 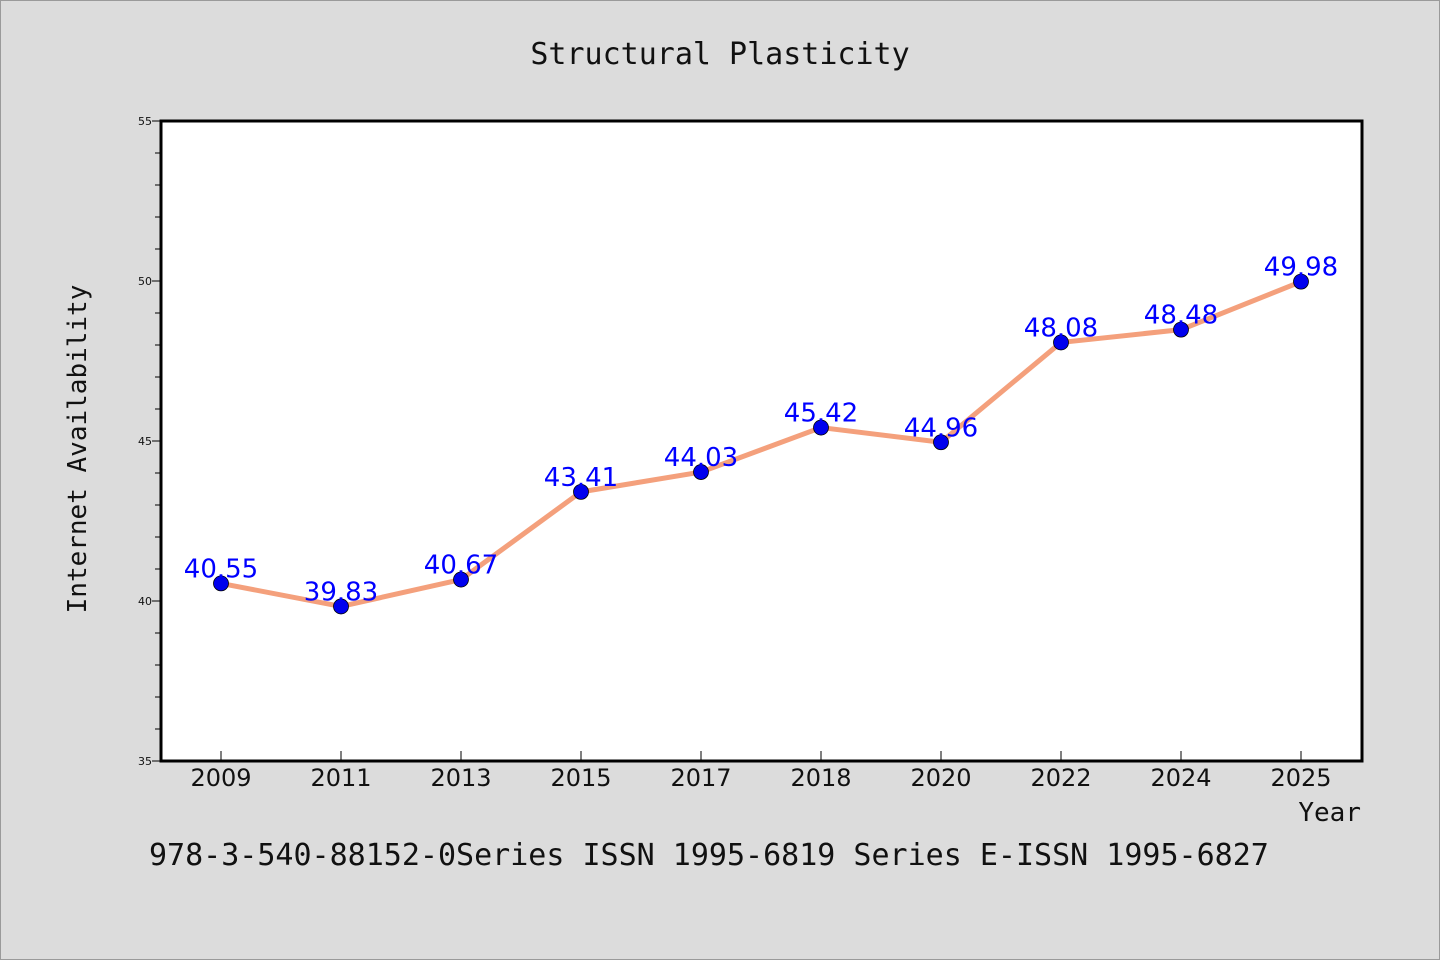 What do you see at coordinates (1180, 778) in the screenshot?
I see `x-tick-label: 2024` at bounding box center [1180, 778].